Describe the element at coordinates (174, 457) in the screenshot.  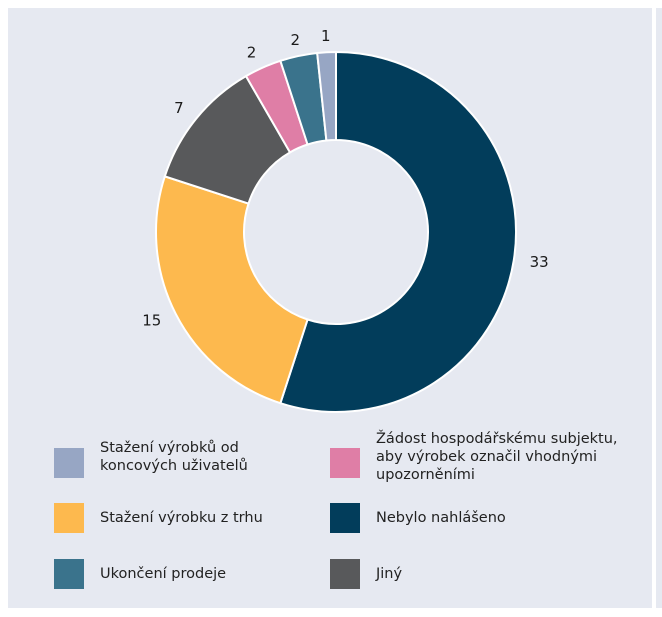
I see `legend-label: Stažení výrobků od koncových uživatelů` at that location.